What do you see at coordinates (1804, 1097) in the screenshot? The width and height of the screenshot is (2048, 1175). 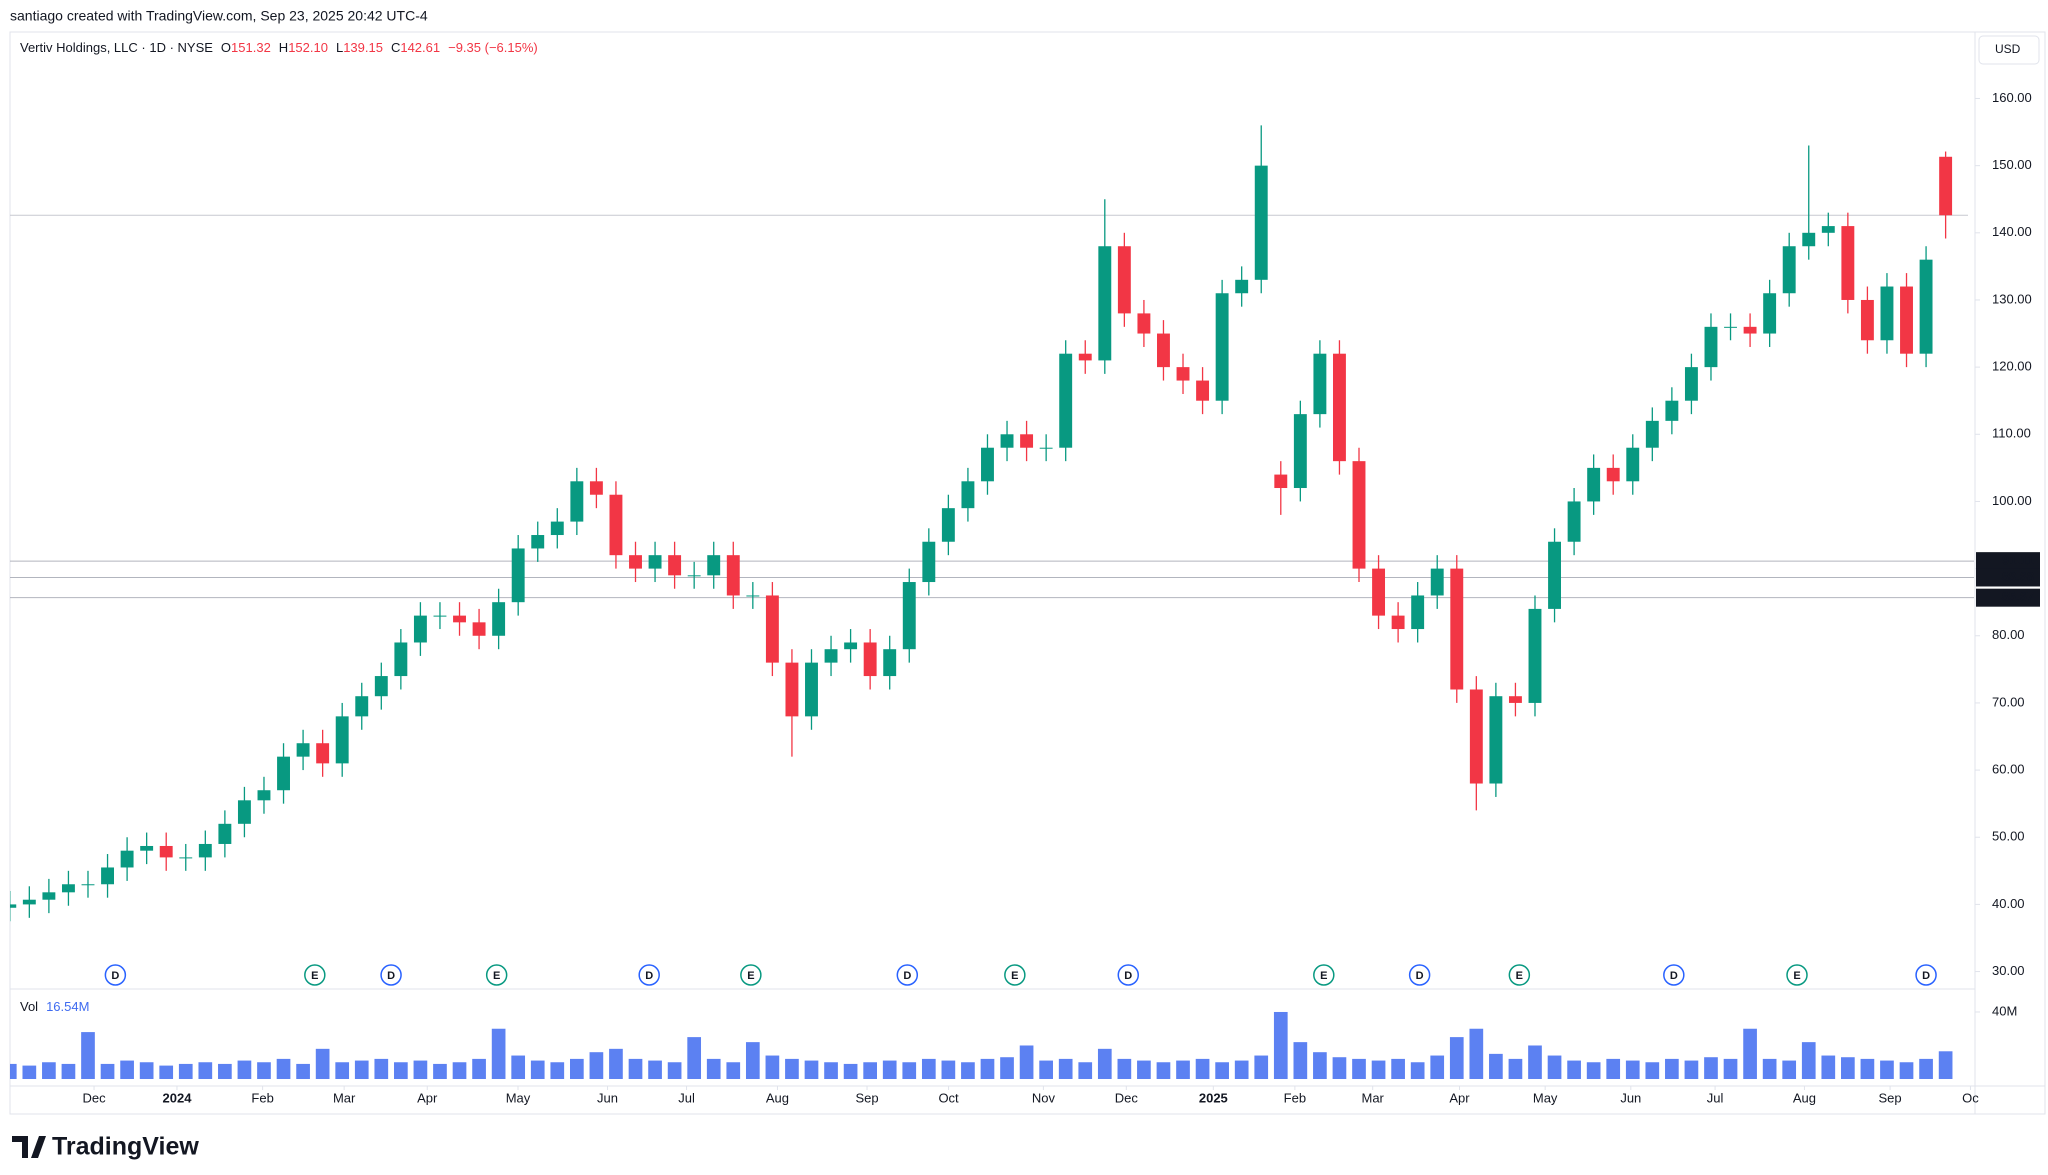 I see `x-tick-label: Aug` at bounding box center [1804, 1097].